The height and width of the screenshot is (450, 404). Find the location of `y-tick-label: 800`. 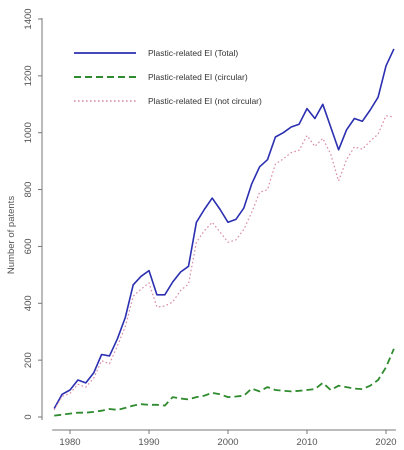

y-tick-label: 800 is located at coordinates (28, 190).